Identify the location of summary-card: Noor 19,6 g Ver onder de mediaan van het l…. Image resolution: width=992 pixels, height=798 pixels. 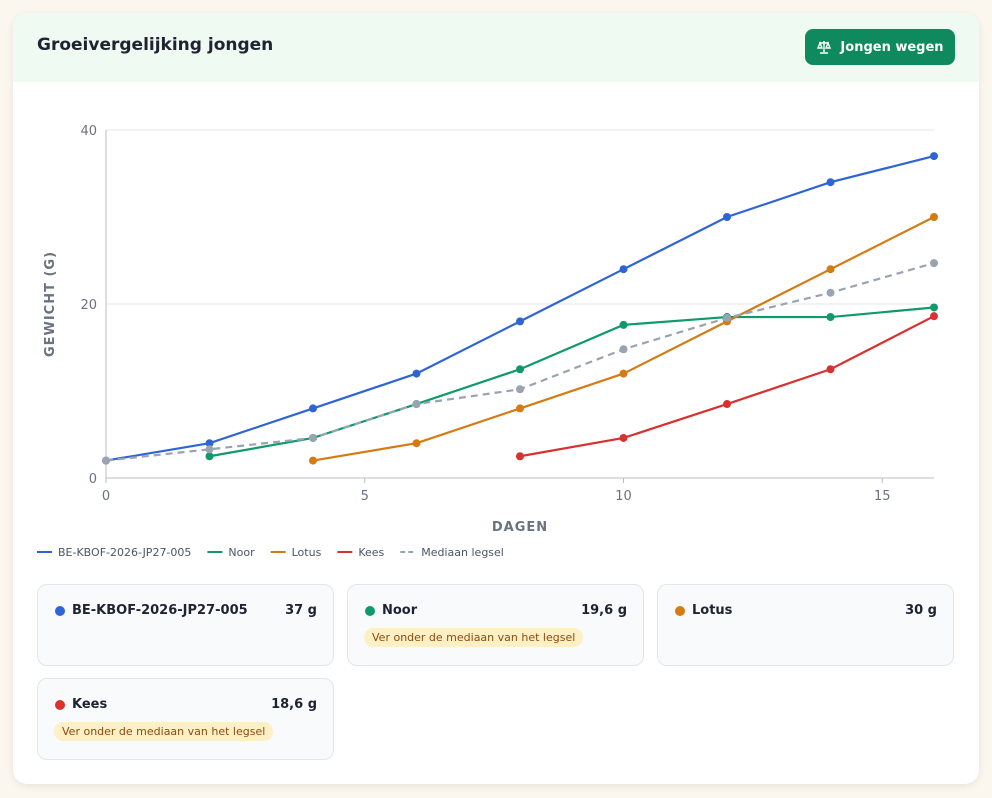
(495, 625).